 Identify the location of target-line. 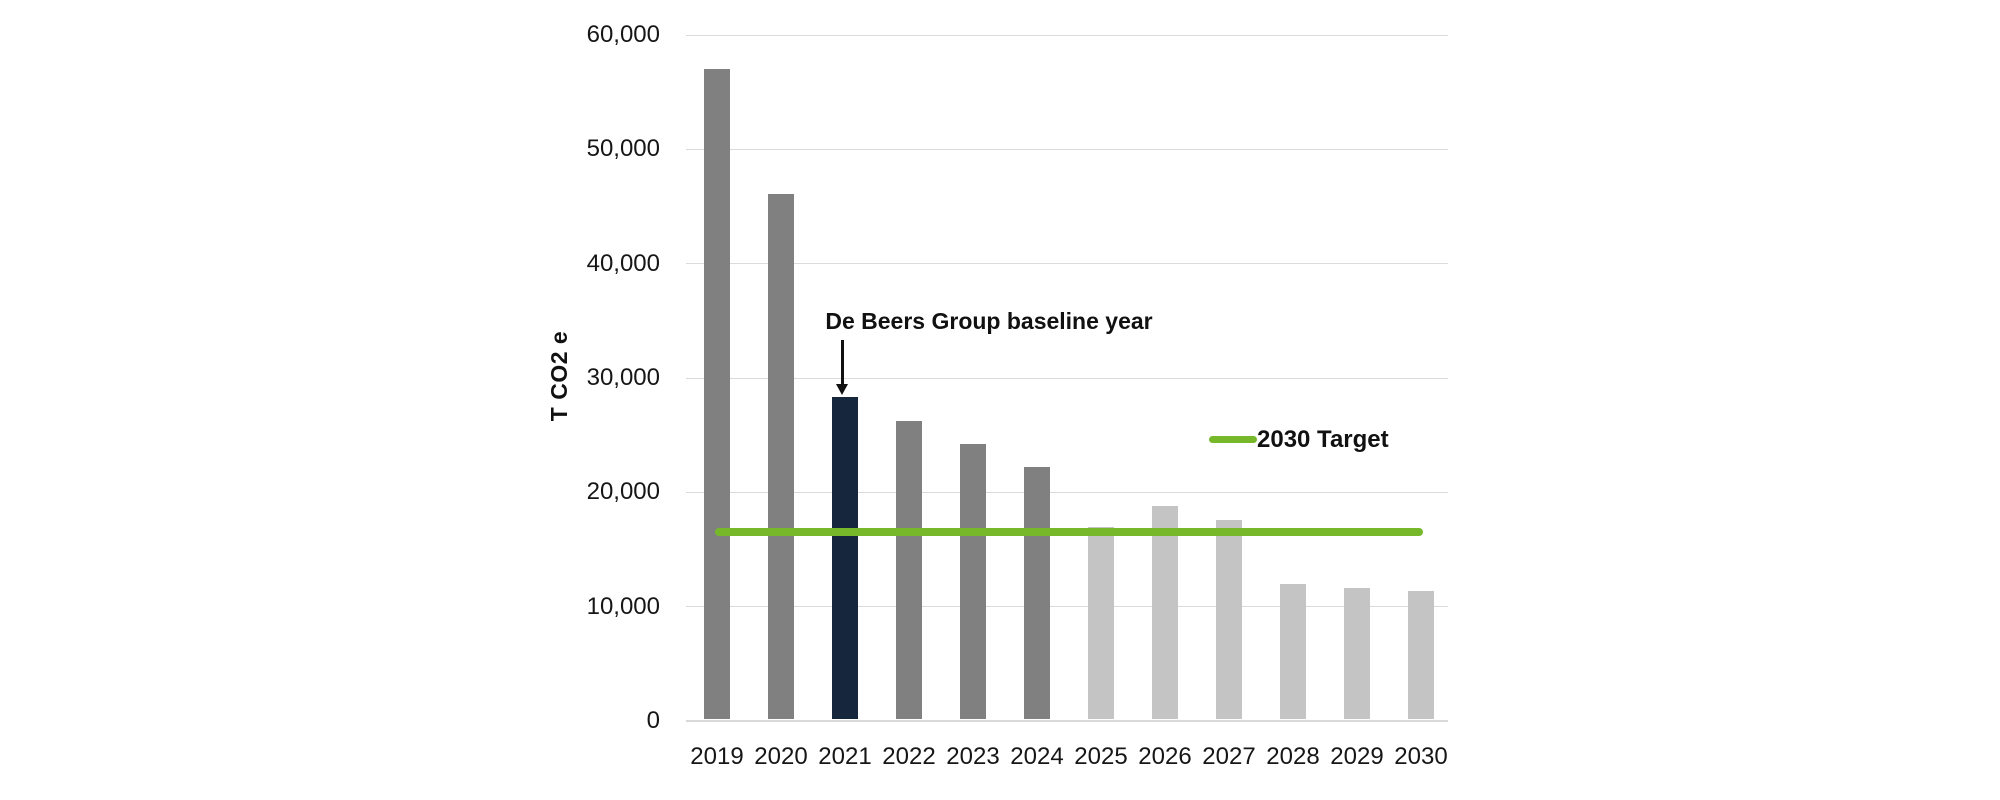
(1069, 532).